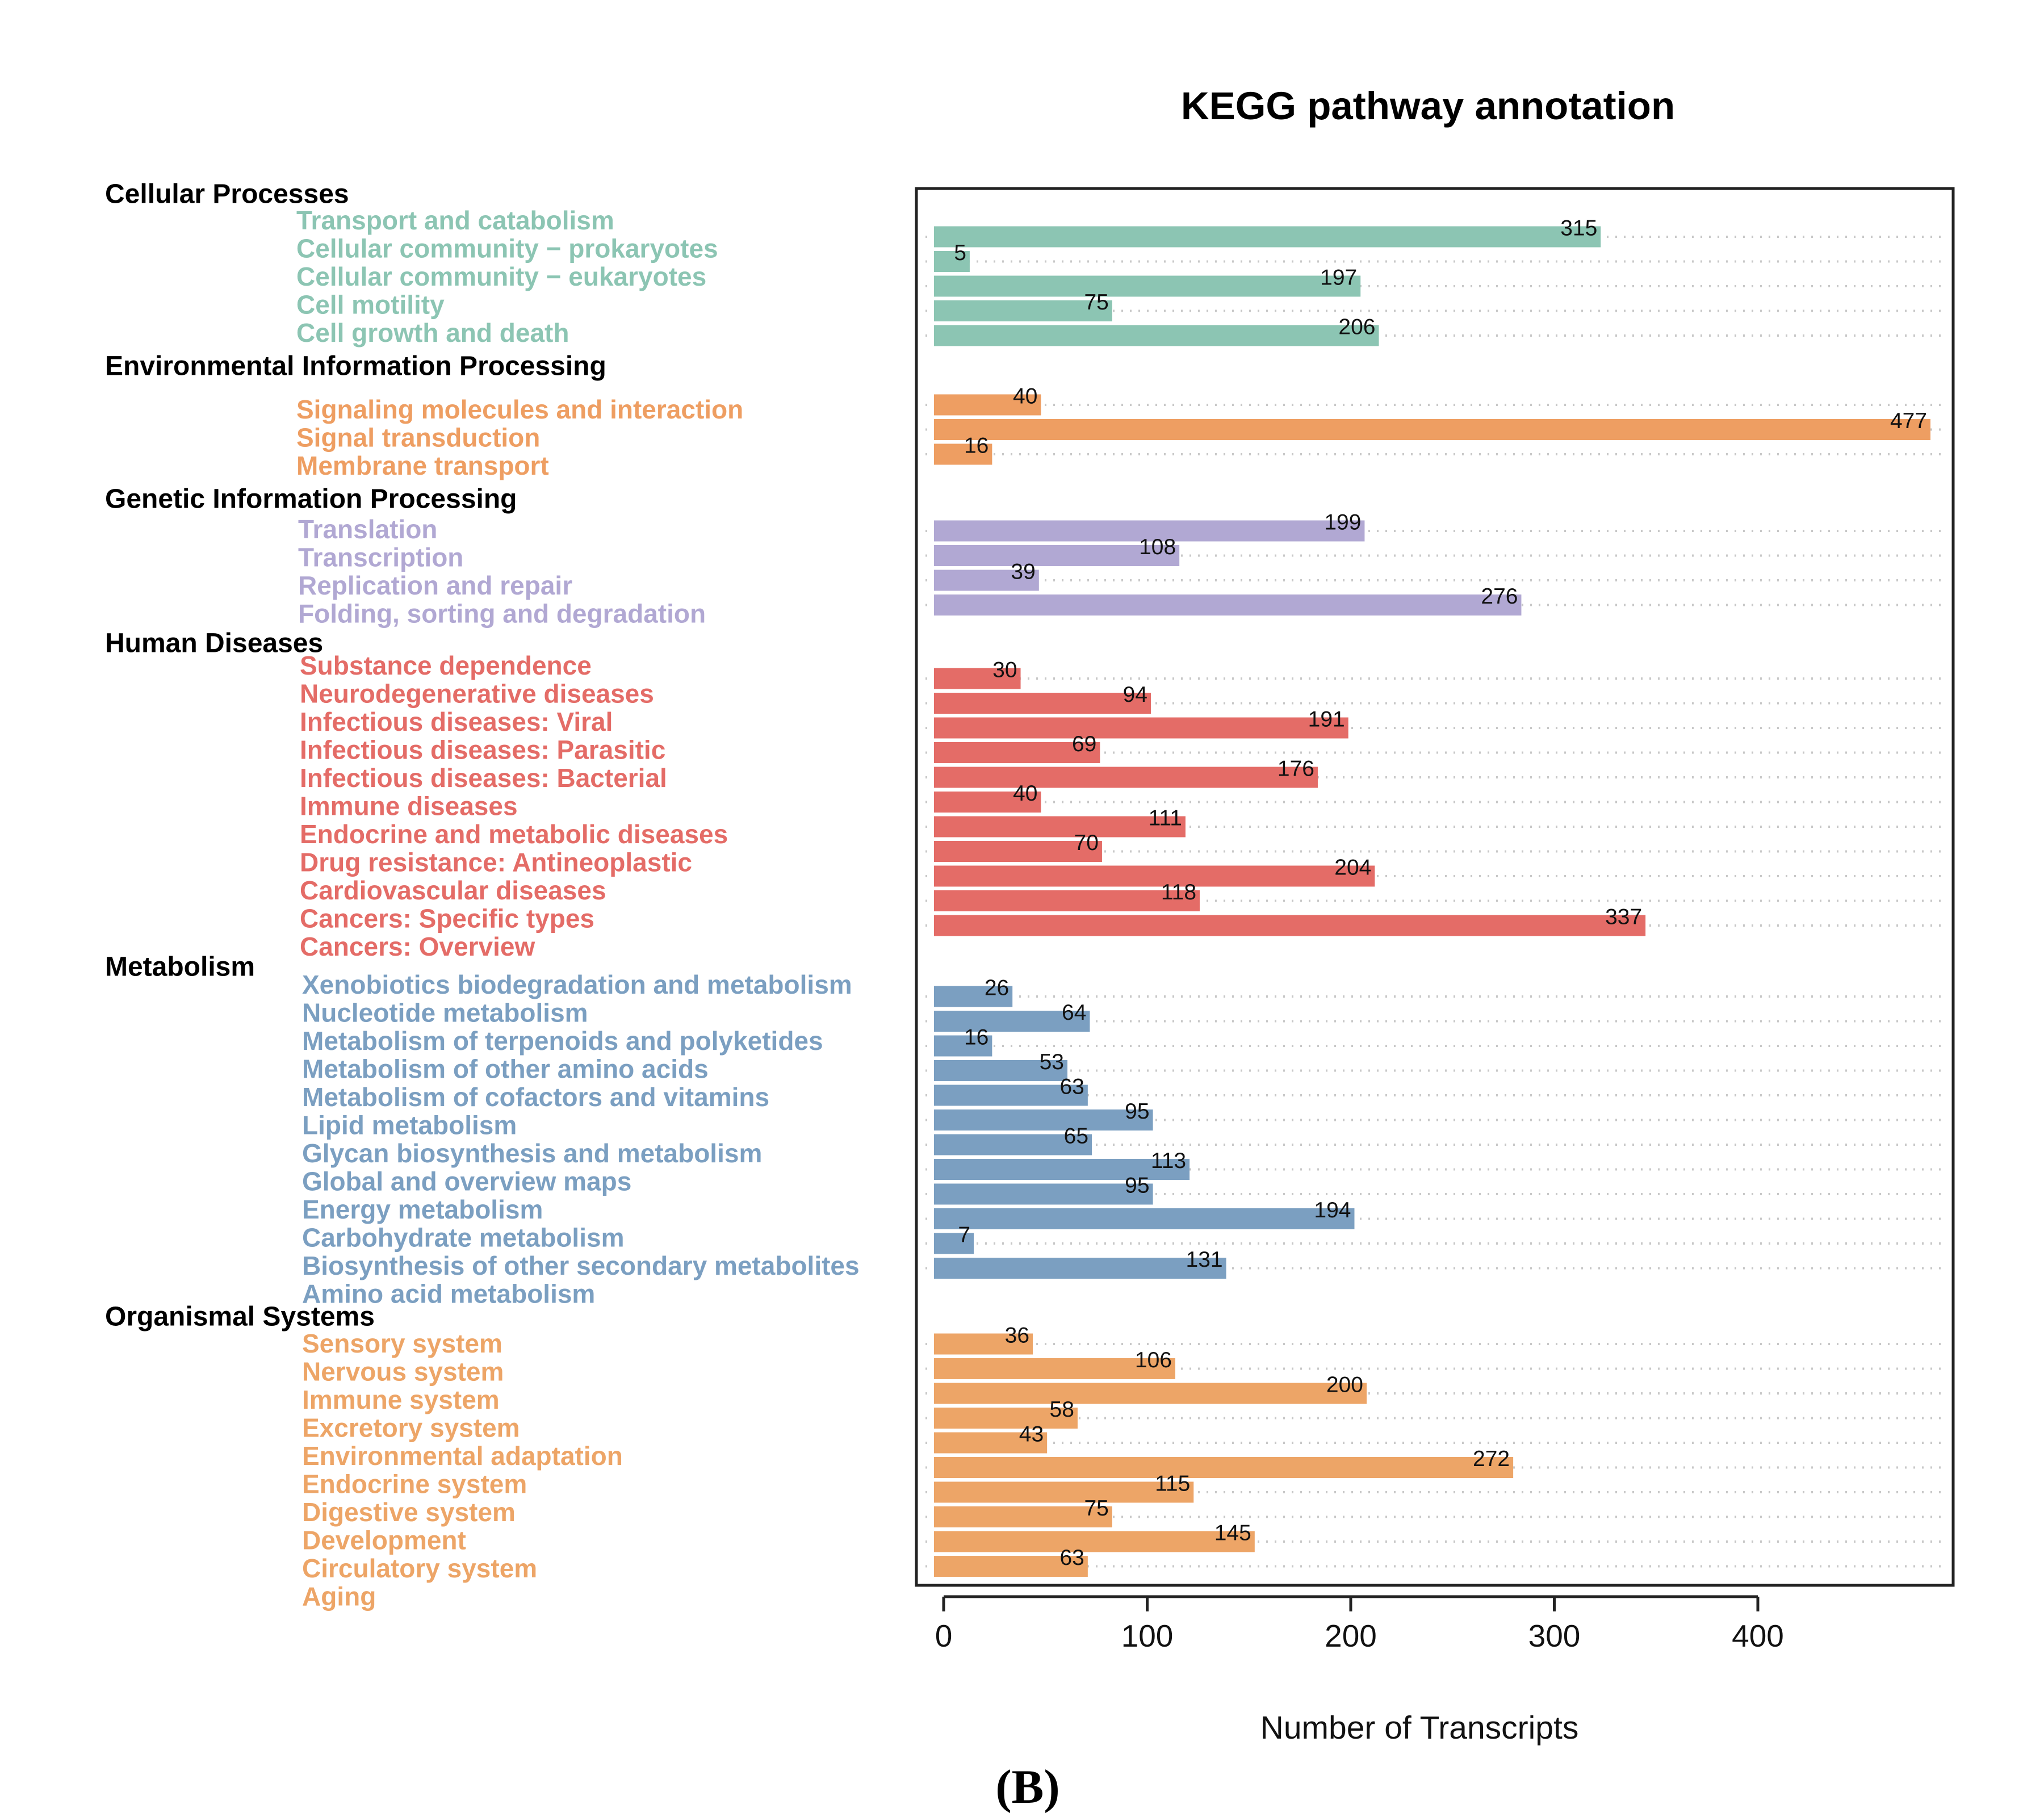  Describe the element at coordinates (240, 1317) in the screenshot. I see `group-label: Organismal Systems` at that location.